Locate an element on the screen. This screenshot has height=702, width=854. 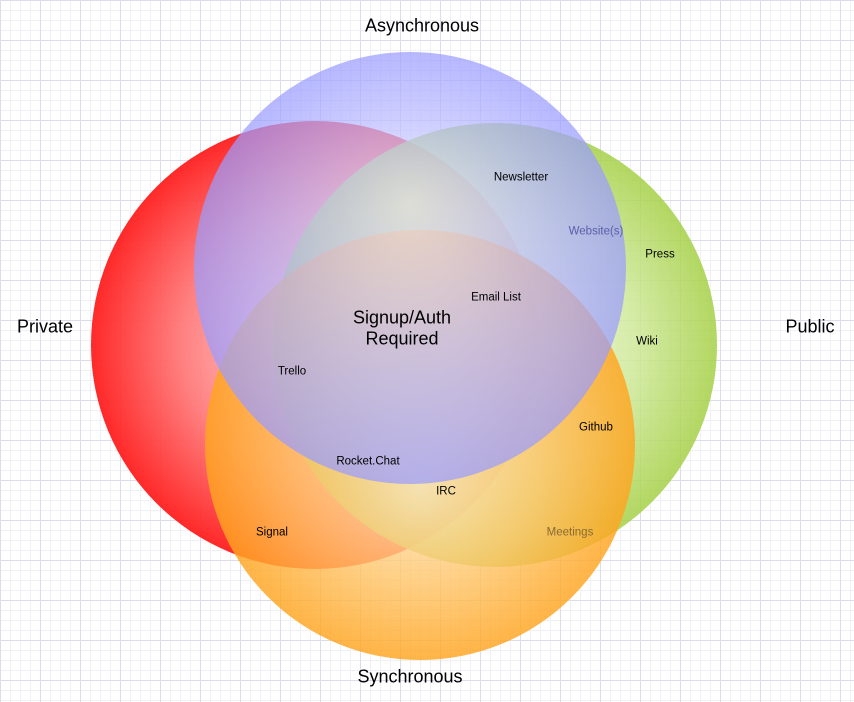
item-press: Press is located at coordinates (660, 254).